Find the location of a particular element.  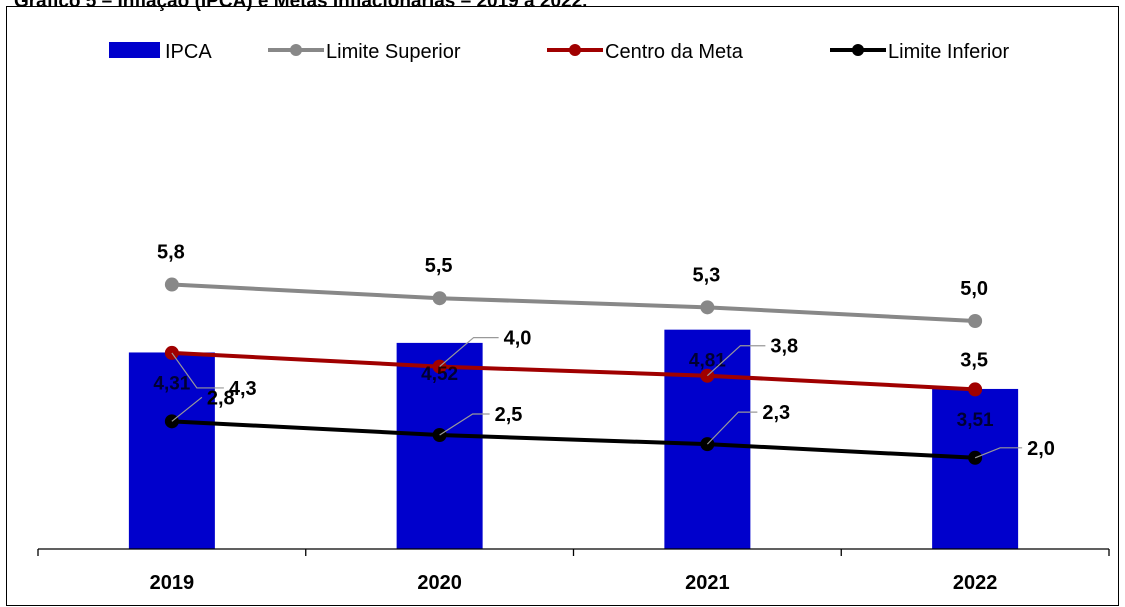

legend-label-ipca: IPCA is located at coordinates (188, 52).